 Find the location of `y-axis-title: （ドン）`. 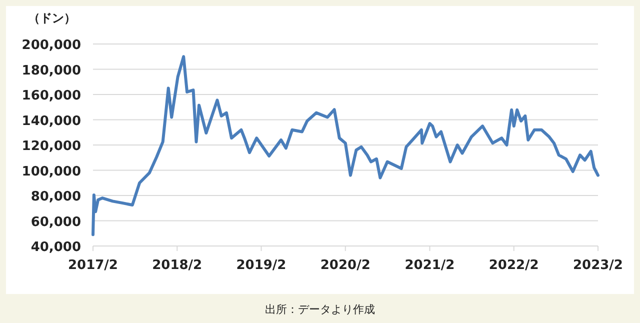

y-axis-title: （ドン） is located at coordinates (52, 18).